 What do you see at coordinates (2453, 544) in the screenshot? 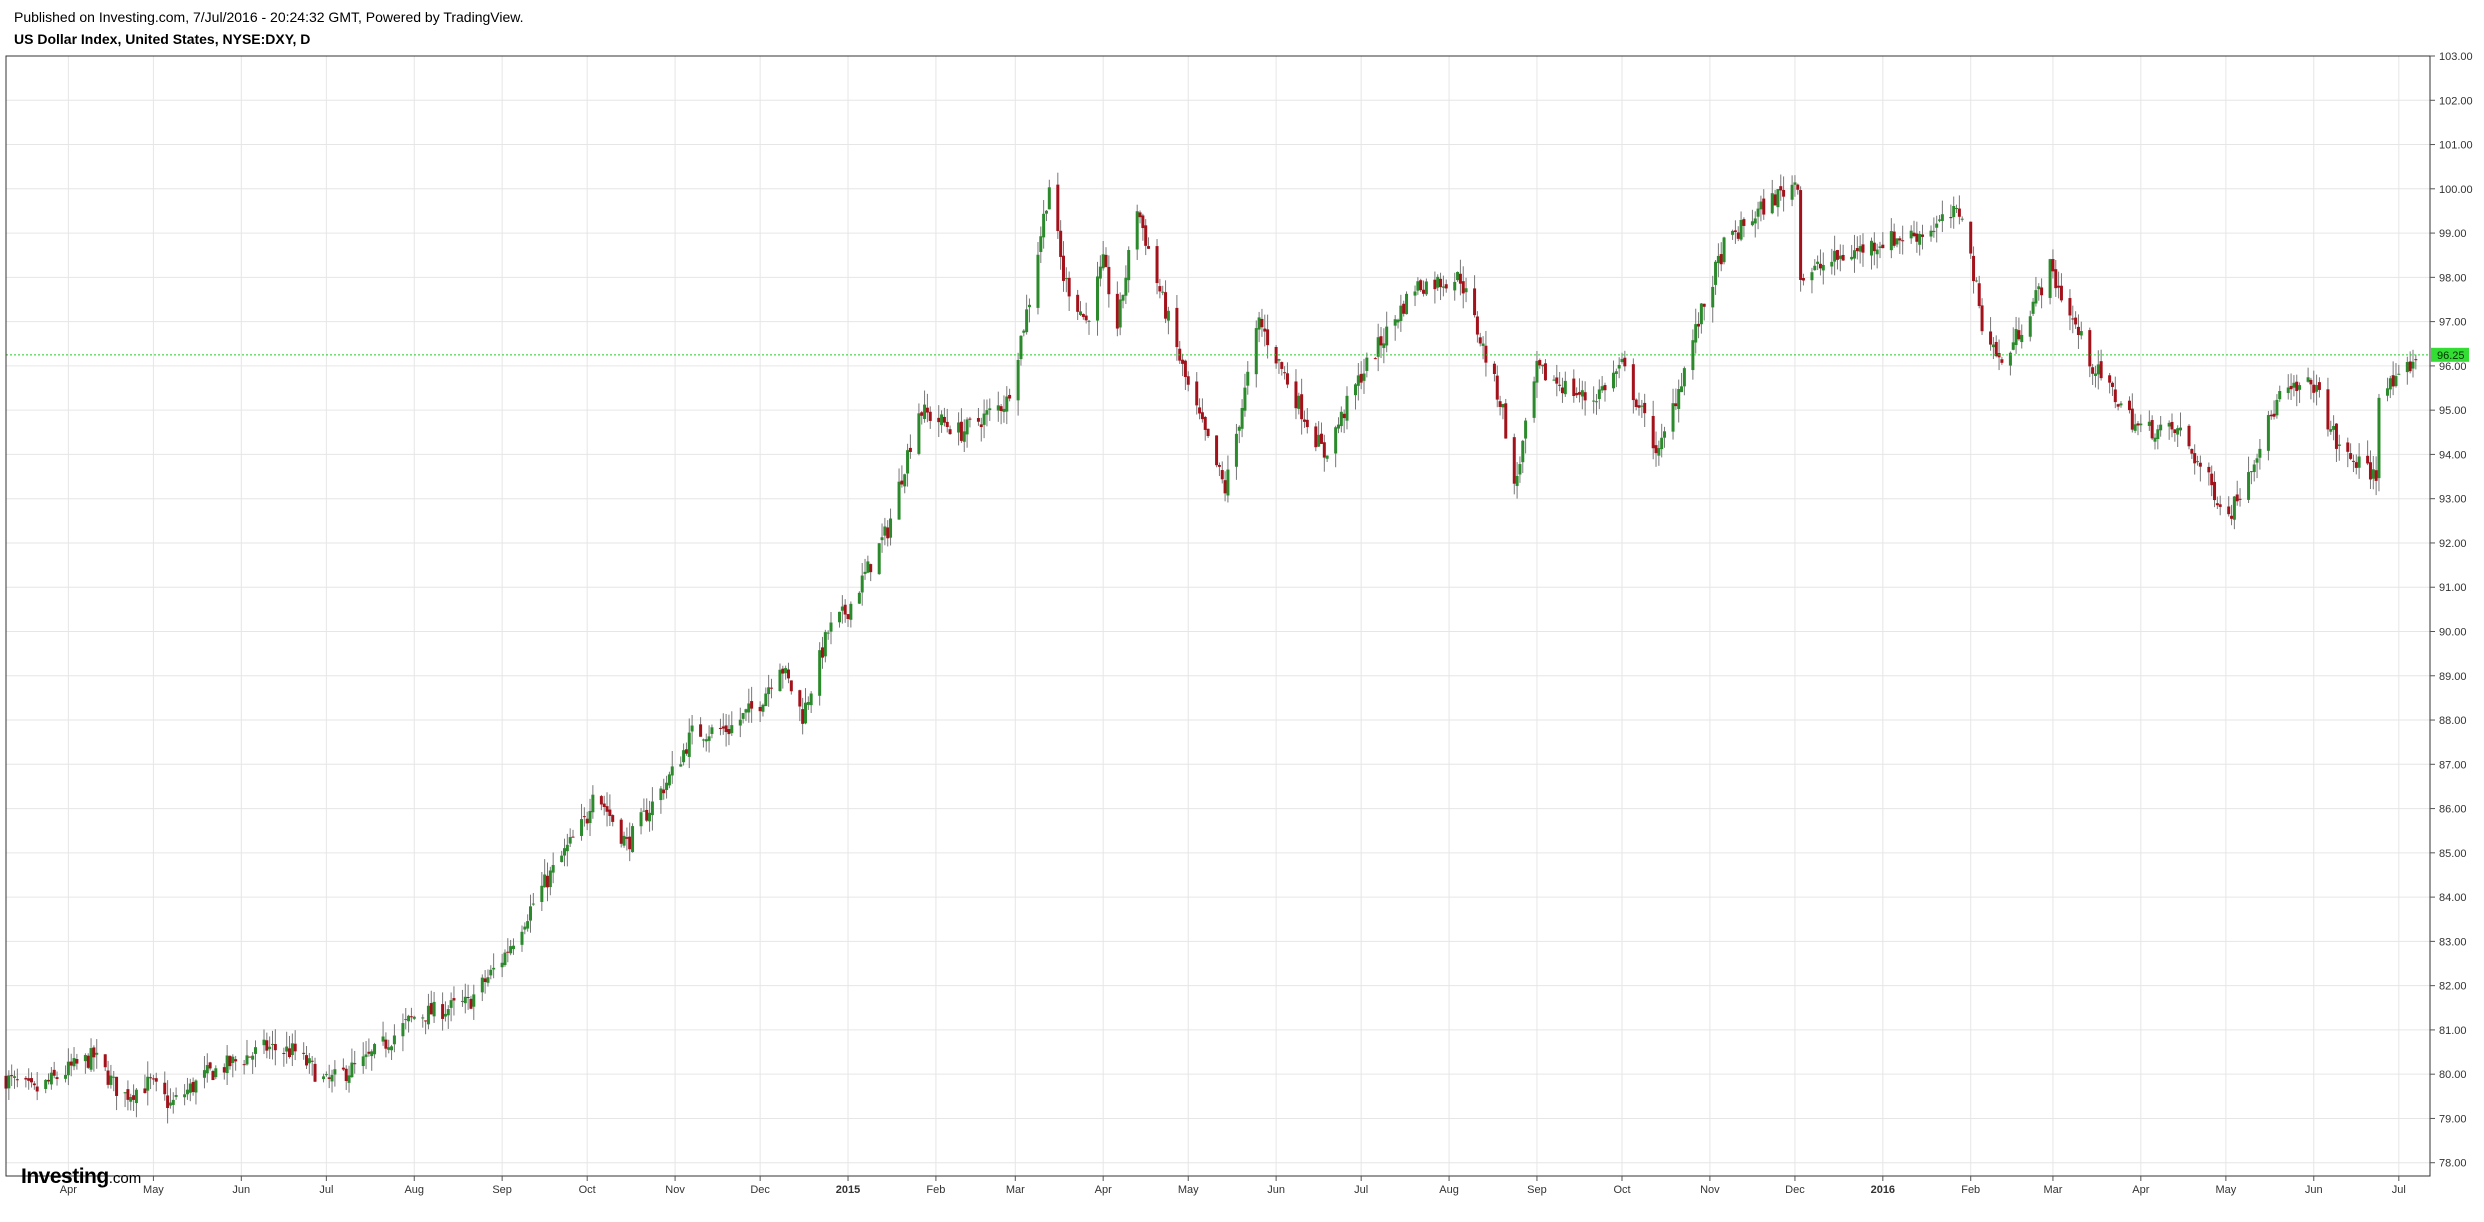
I see `price-tick-label: 92.00` at bounding box center [2453, 544].